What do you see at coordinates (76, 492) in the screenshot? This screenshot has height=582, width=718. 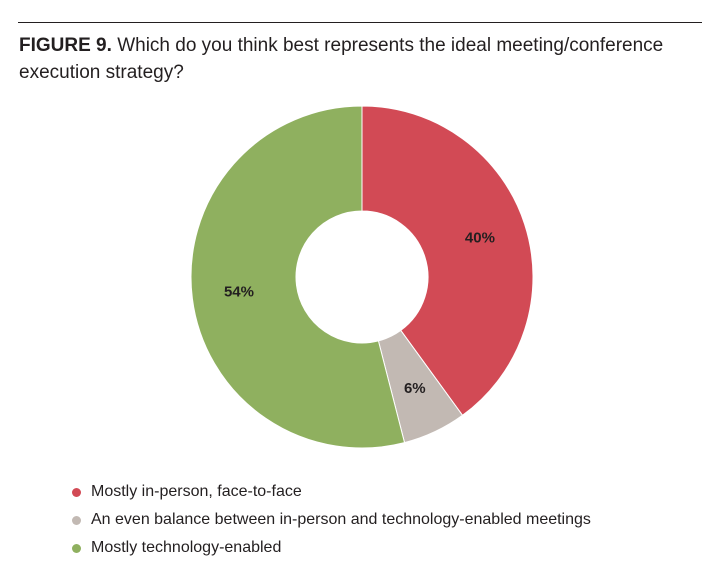 I see `legend-swatch-in-person` at bounding box center [76, 492].